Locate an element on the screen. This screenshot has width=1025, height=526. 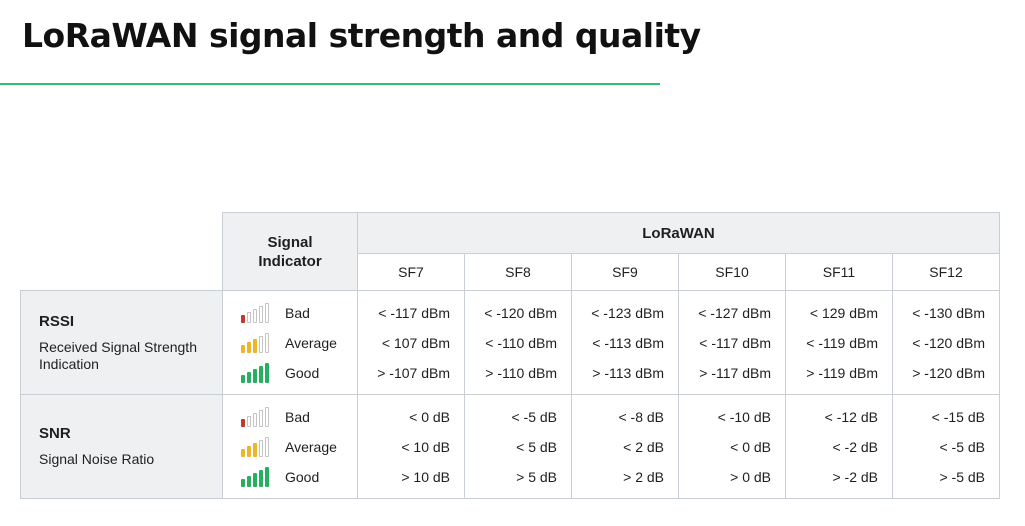
threshold-value: < -15 dB is located at coordinates (958, 416).